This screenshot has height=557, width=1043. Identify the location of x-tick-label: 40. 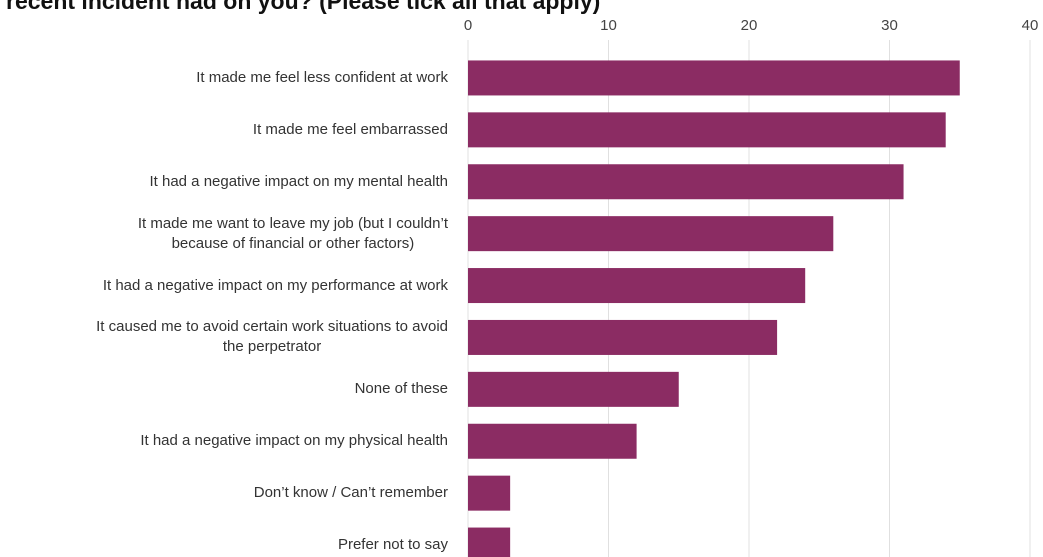
(1030, 25).